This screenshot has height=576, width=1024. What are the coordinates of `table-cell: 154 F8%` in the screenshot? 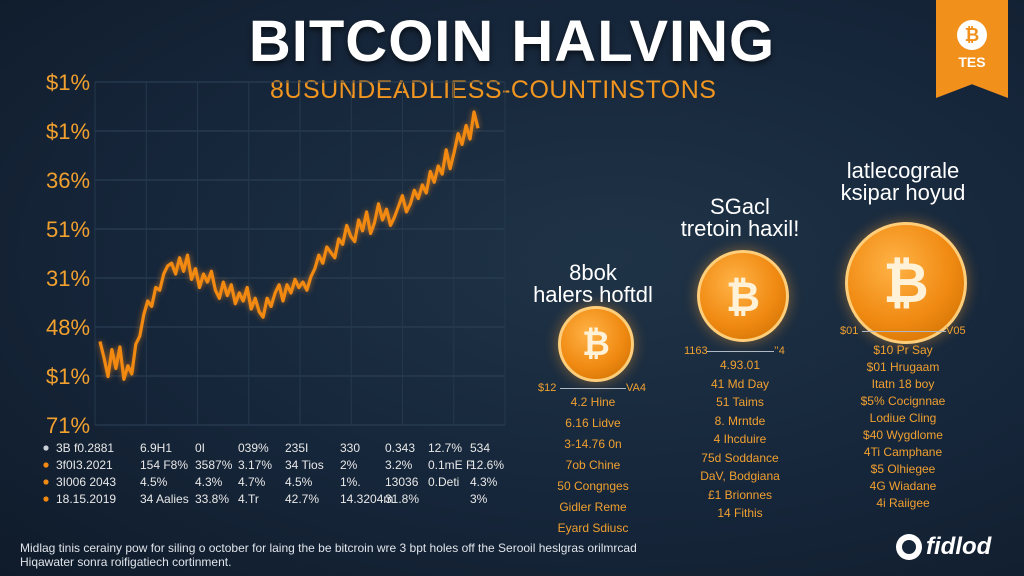 It's located at (164, 465).